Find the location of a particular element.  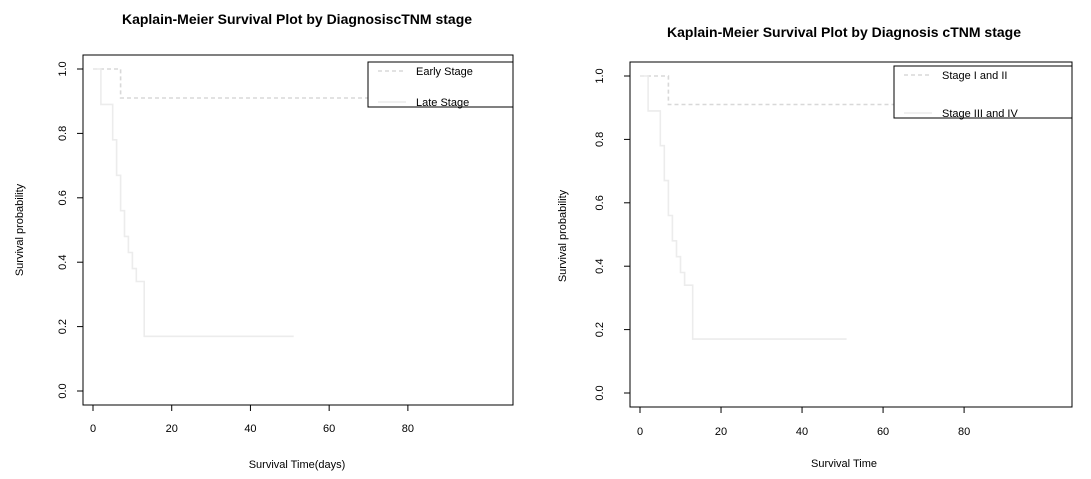

x-axis-label: Survival Time(days) is located at coordinates (297, 465).